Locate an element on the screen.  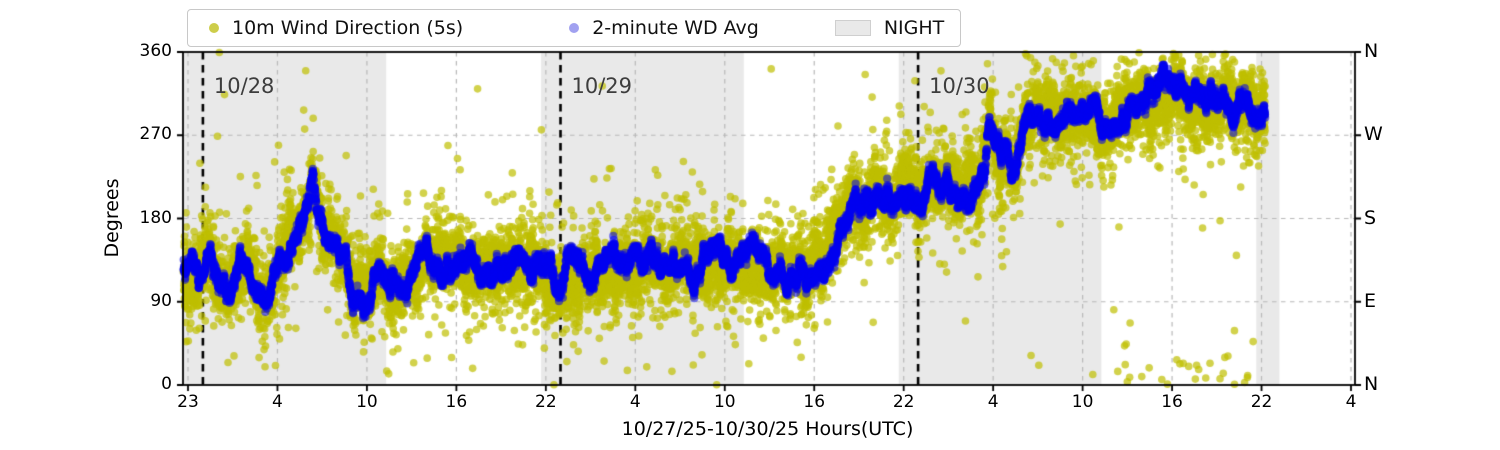
y-tick-label: 270 is located at coordinates (155, 134).